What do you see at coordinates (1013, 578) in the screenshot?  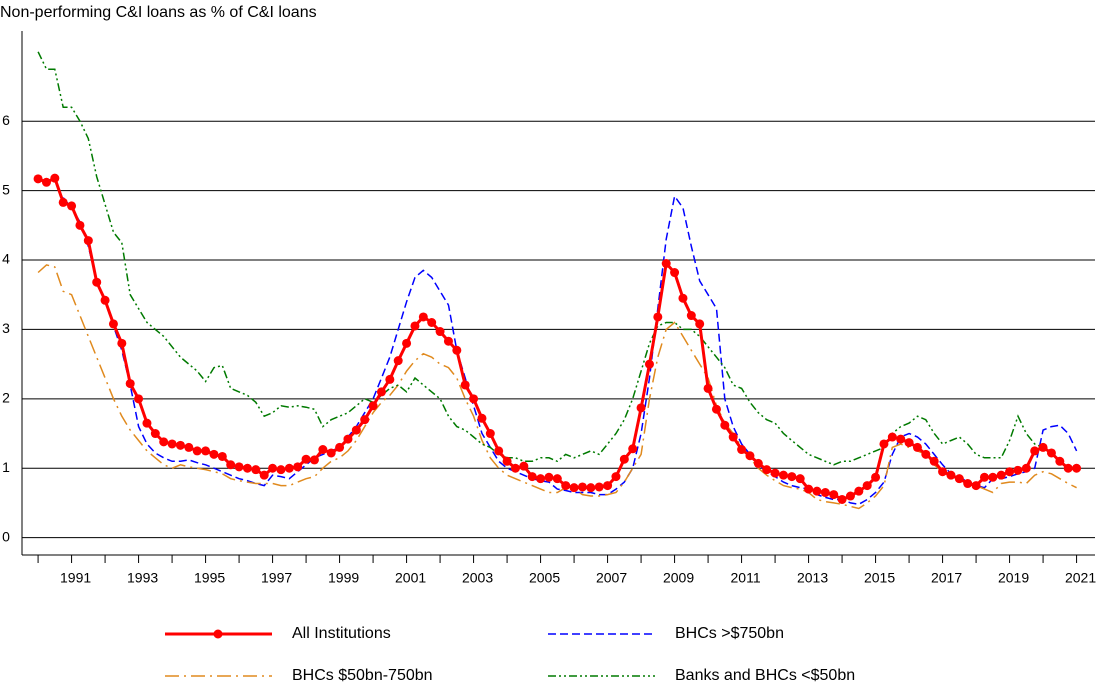 I see `x-tick-label: 2019` at bounding box center [1013, 578].